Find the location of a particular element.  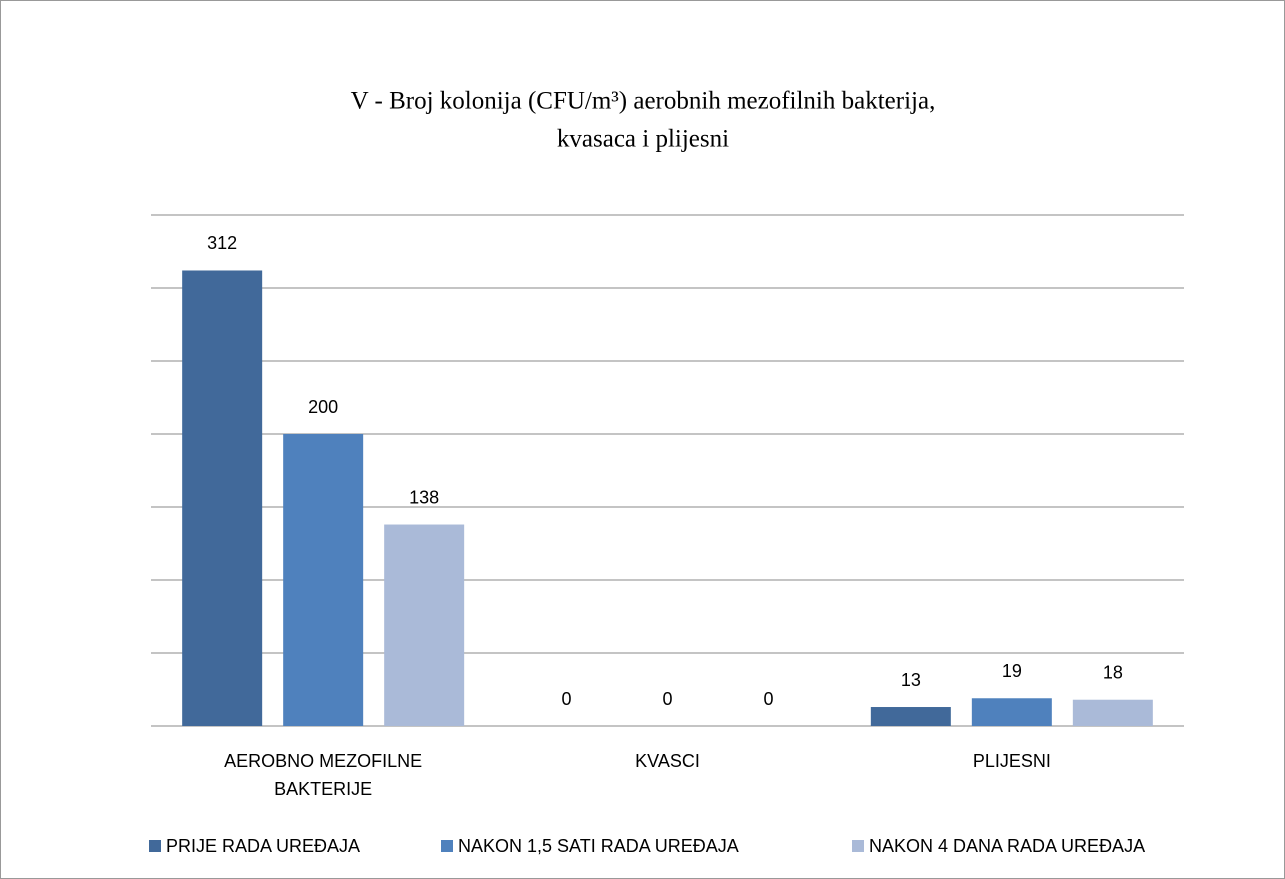

legend-label: PRIJE RADA UREĐAJA is located at coordinates (263, 846).